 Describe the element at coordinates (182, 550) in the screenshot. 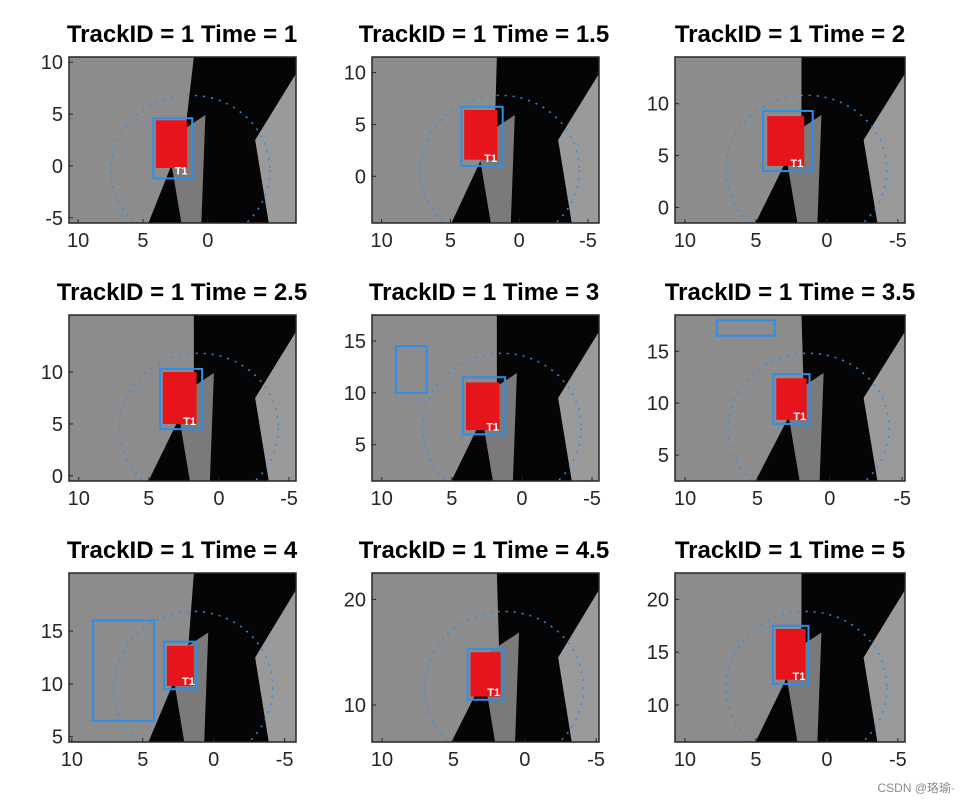

I see `subplot-title: TrackID = 1 Time = 4` at that location.